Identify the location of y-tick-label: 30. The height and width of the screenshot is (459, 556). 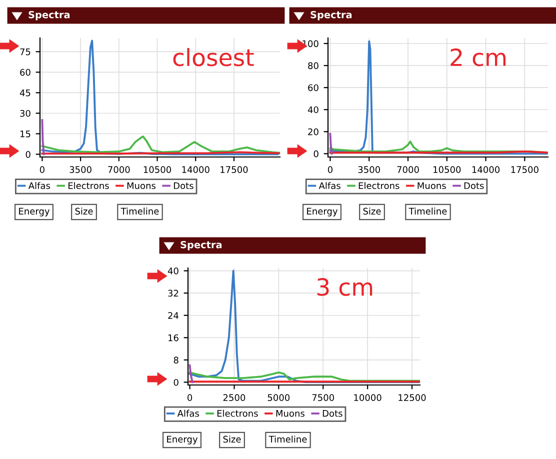
(25, 113).